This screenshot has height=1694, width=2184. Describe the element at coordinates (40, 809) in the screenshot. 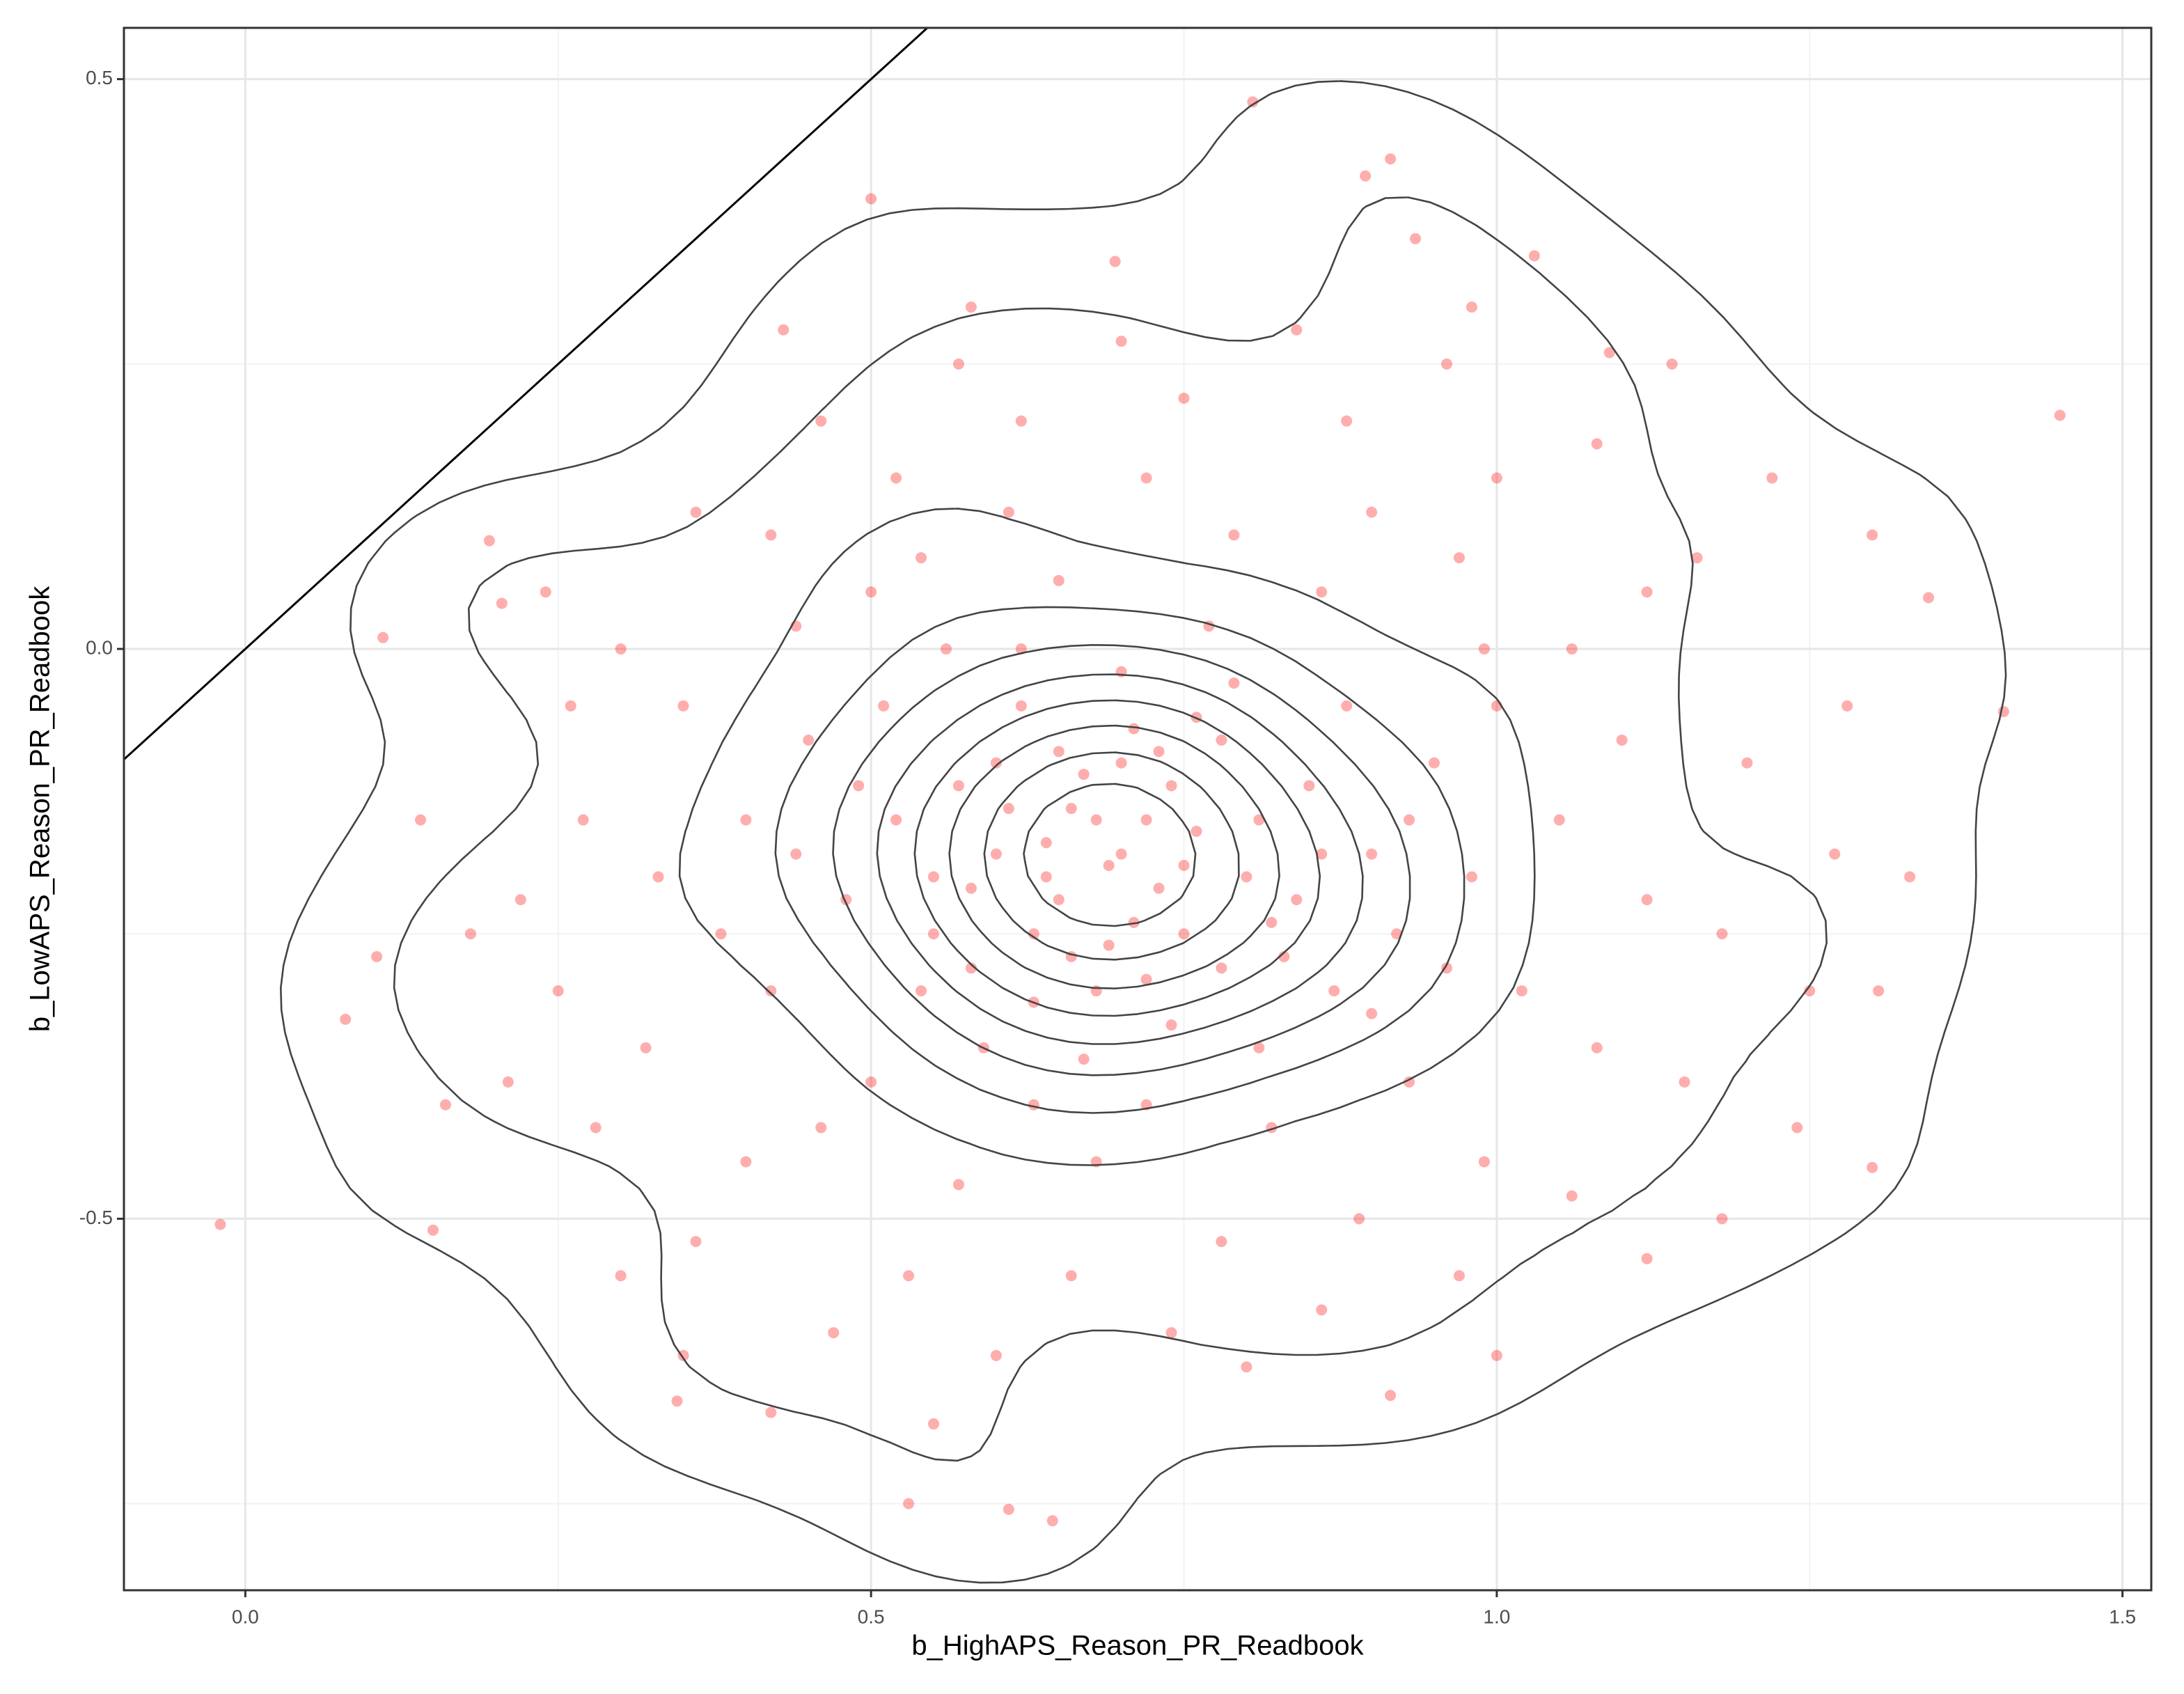

I see `y-axis-title: b_LowAPS_Reason_PR_Readbook` at that location.